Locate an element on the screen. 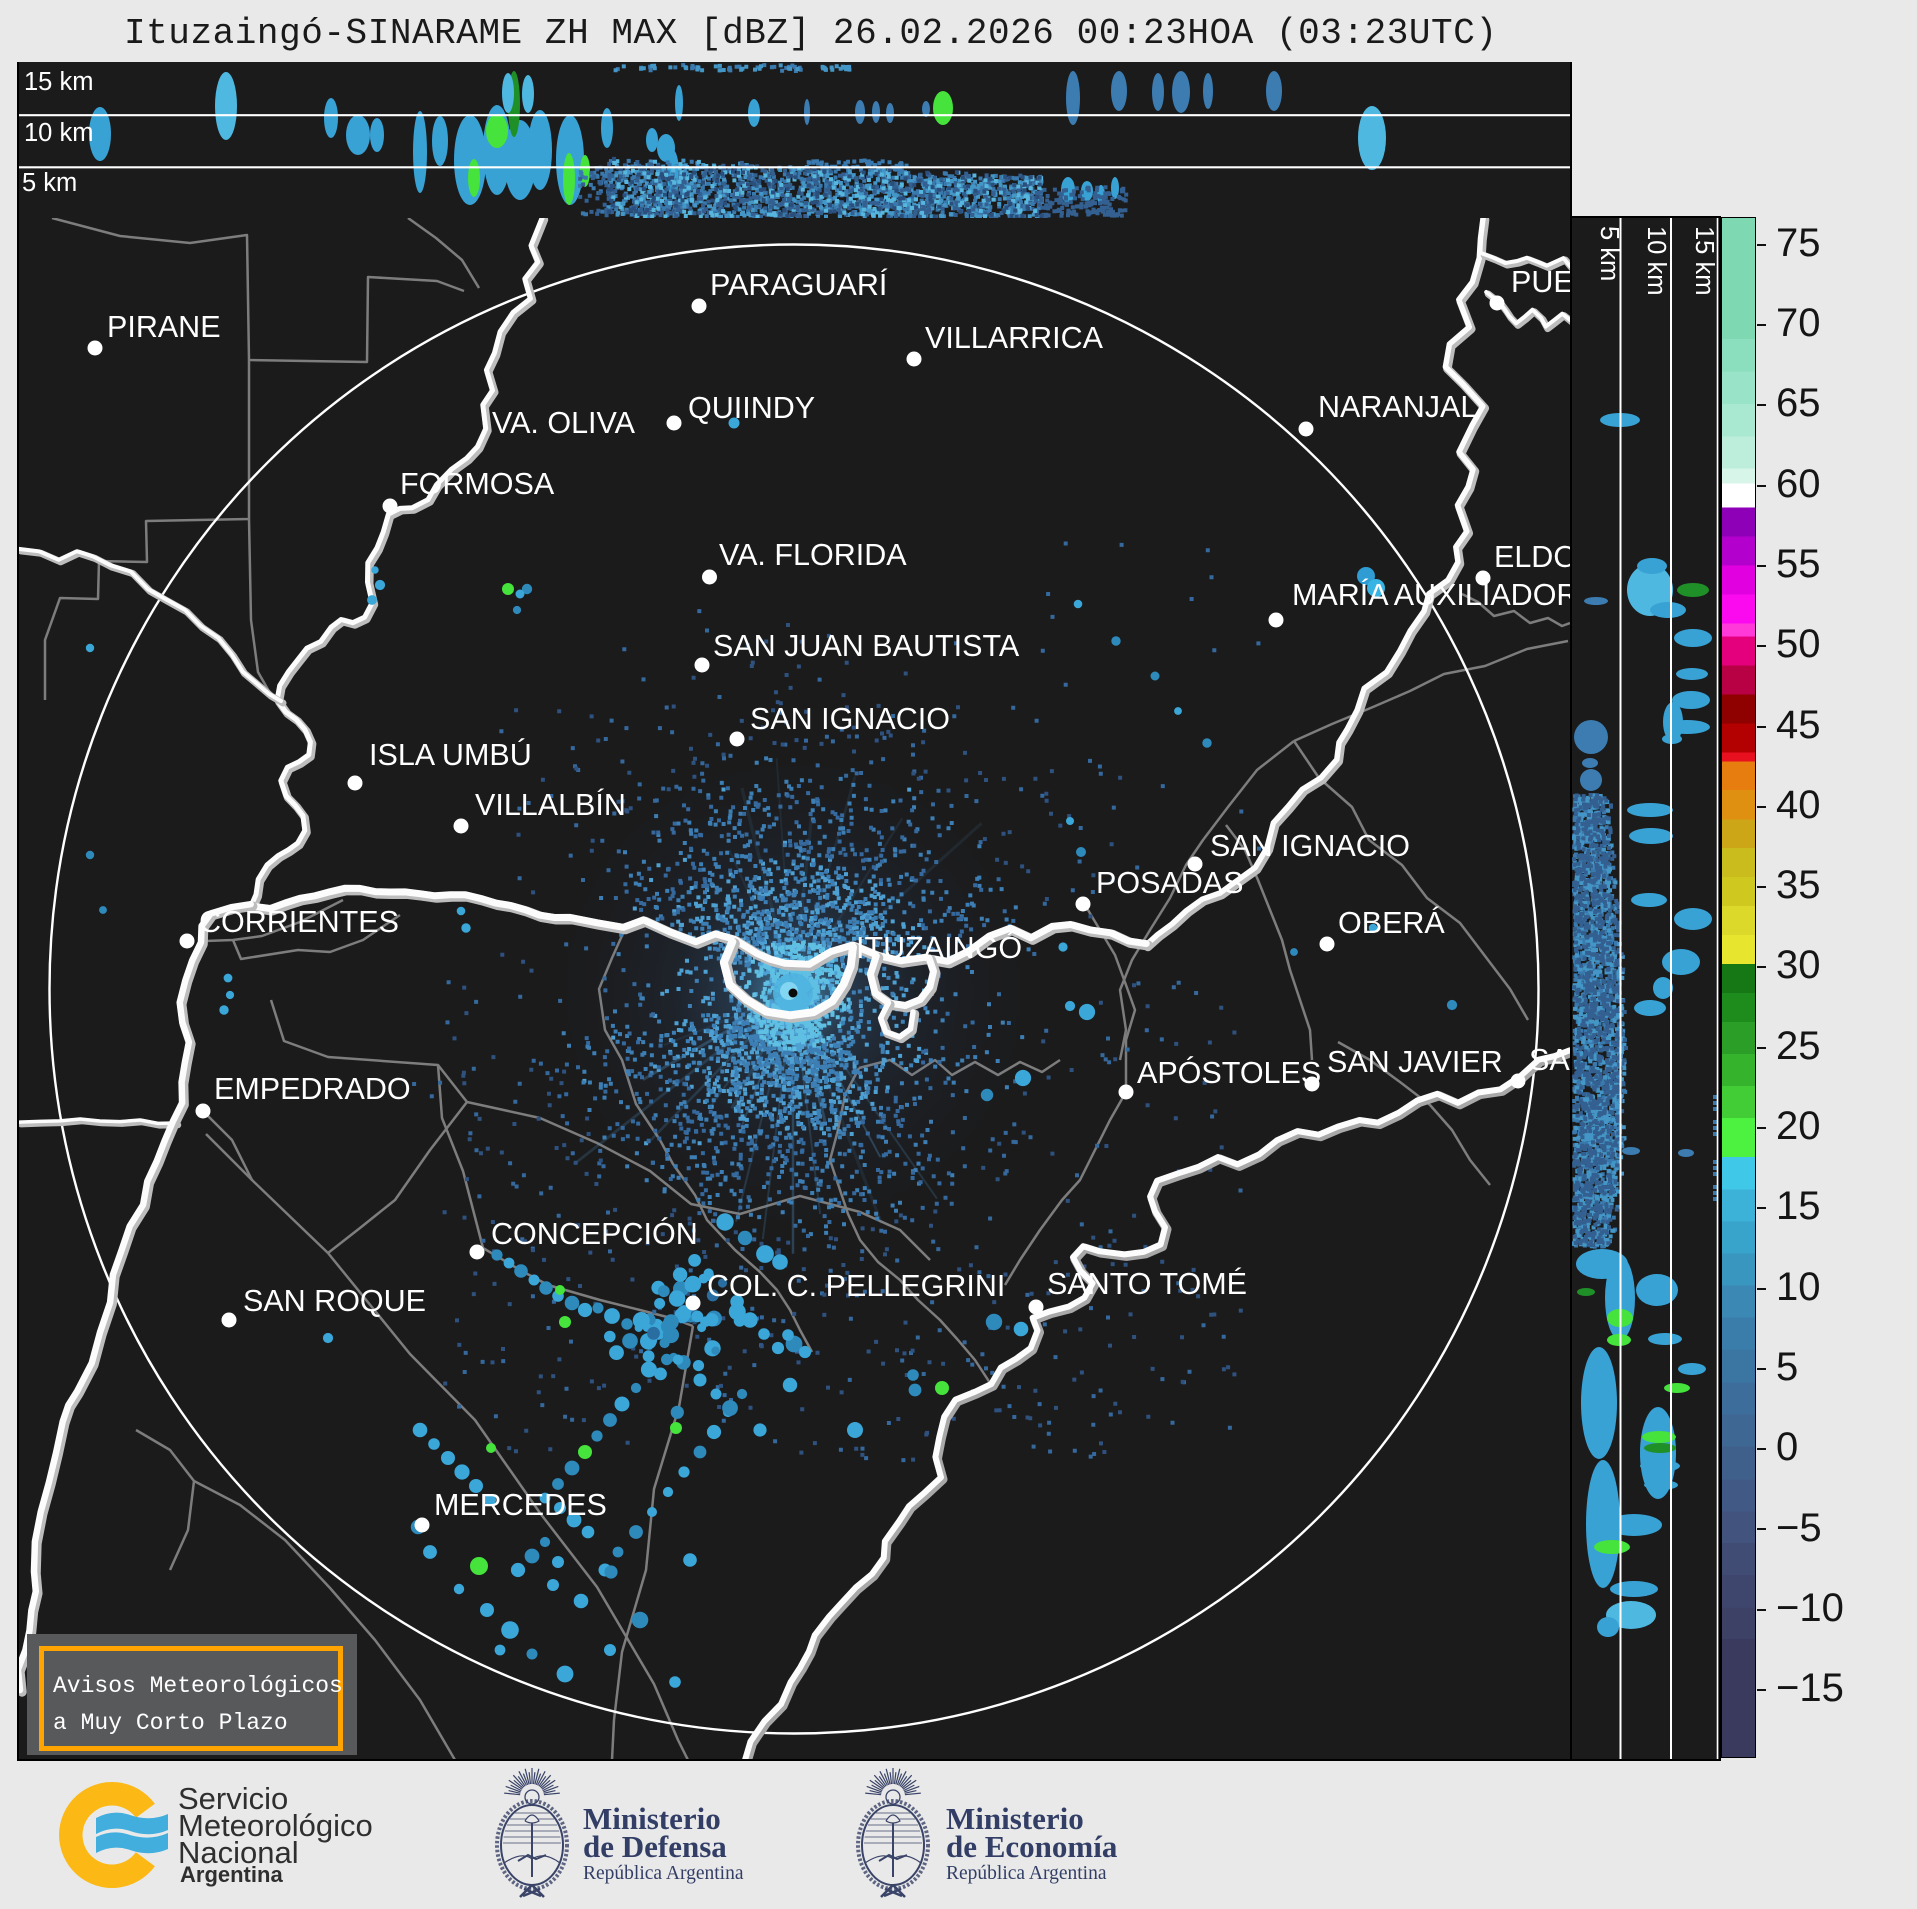 The height and width of the screenshot is (1909, 1917). svg-text: SAN JUAN BAUTISTA is located at coordinates (866, 646).